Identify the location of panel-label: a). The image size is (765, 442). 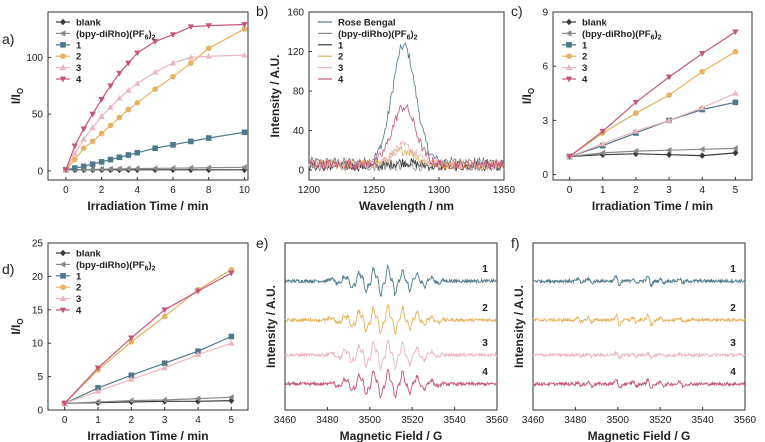
(8, 39).